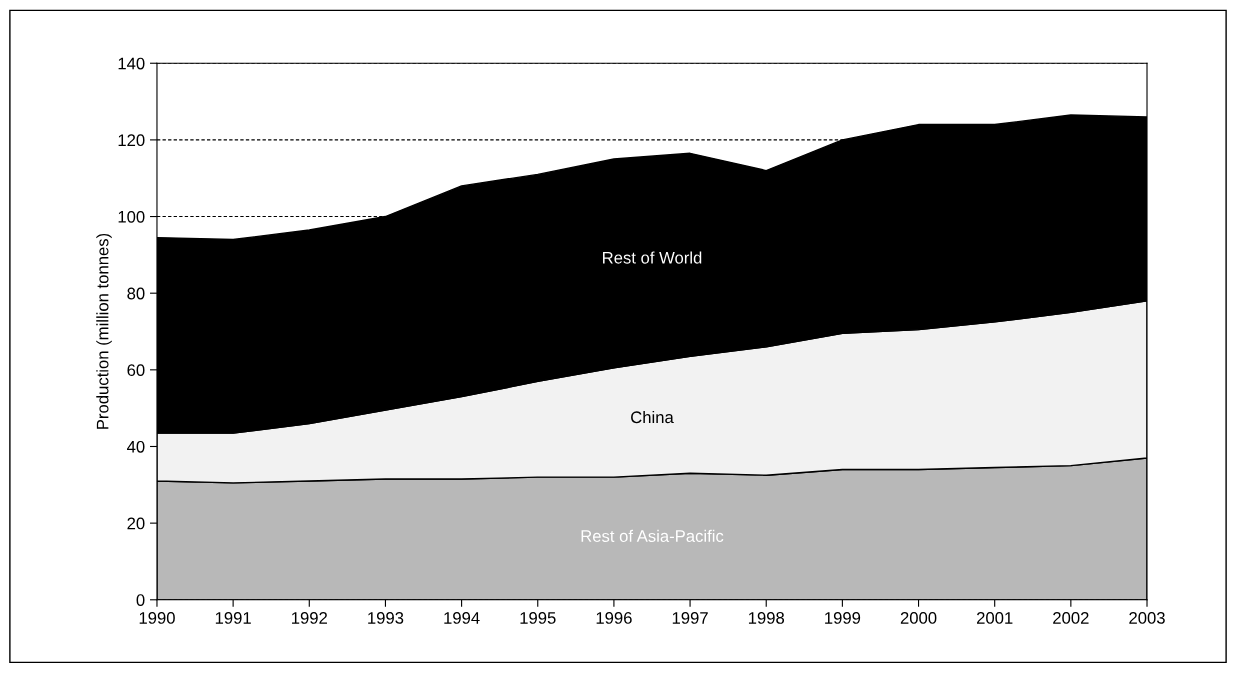 The image size is (1236, 695). Describe the element at coordinates (131, 63) in the screenshot. I see `y-tick-label: 140` at that location.